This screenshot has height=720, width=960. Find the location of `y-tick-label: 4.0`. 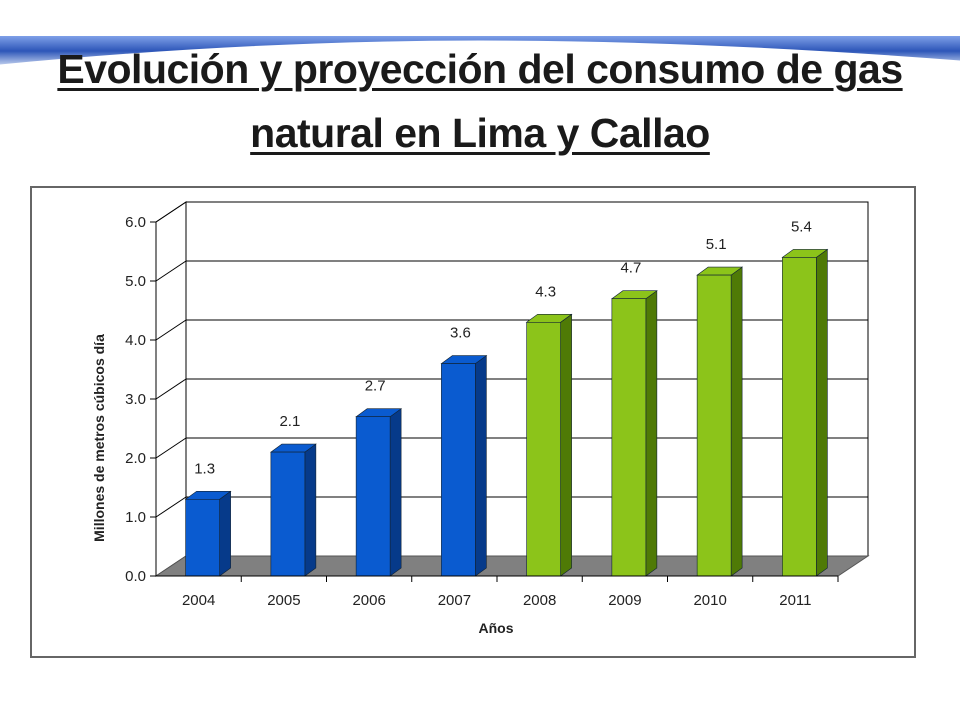

y-tick-label: 4.0 is located at coordinates (135, 340).